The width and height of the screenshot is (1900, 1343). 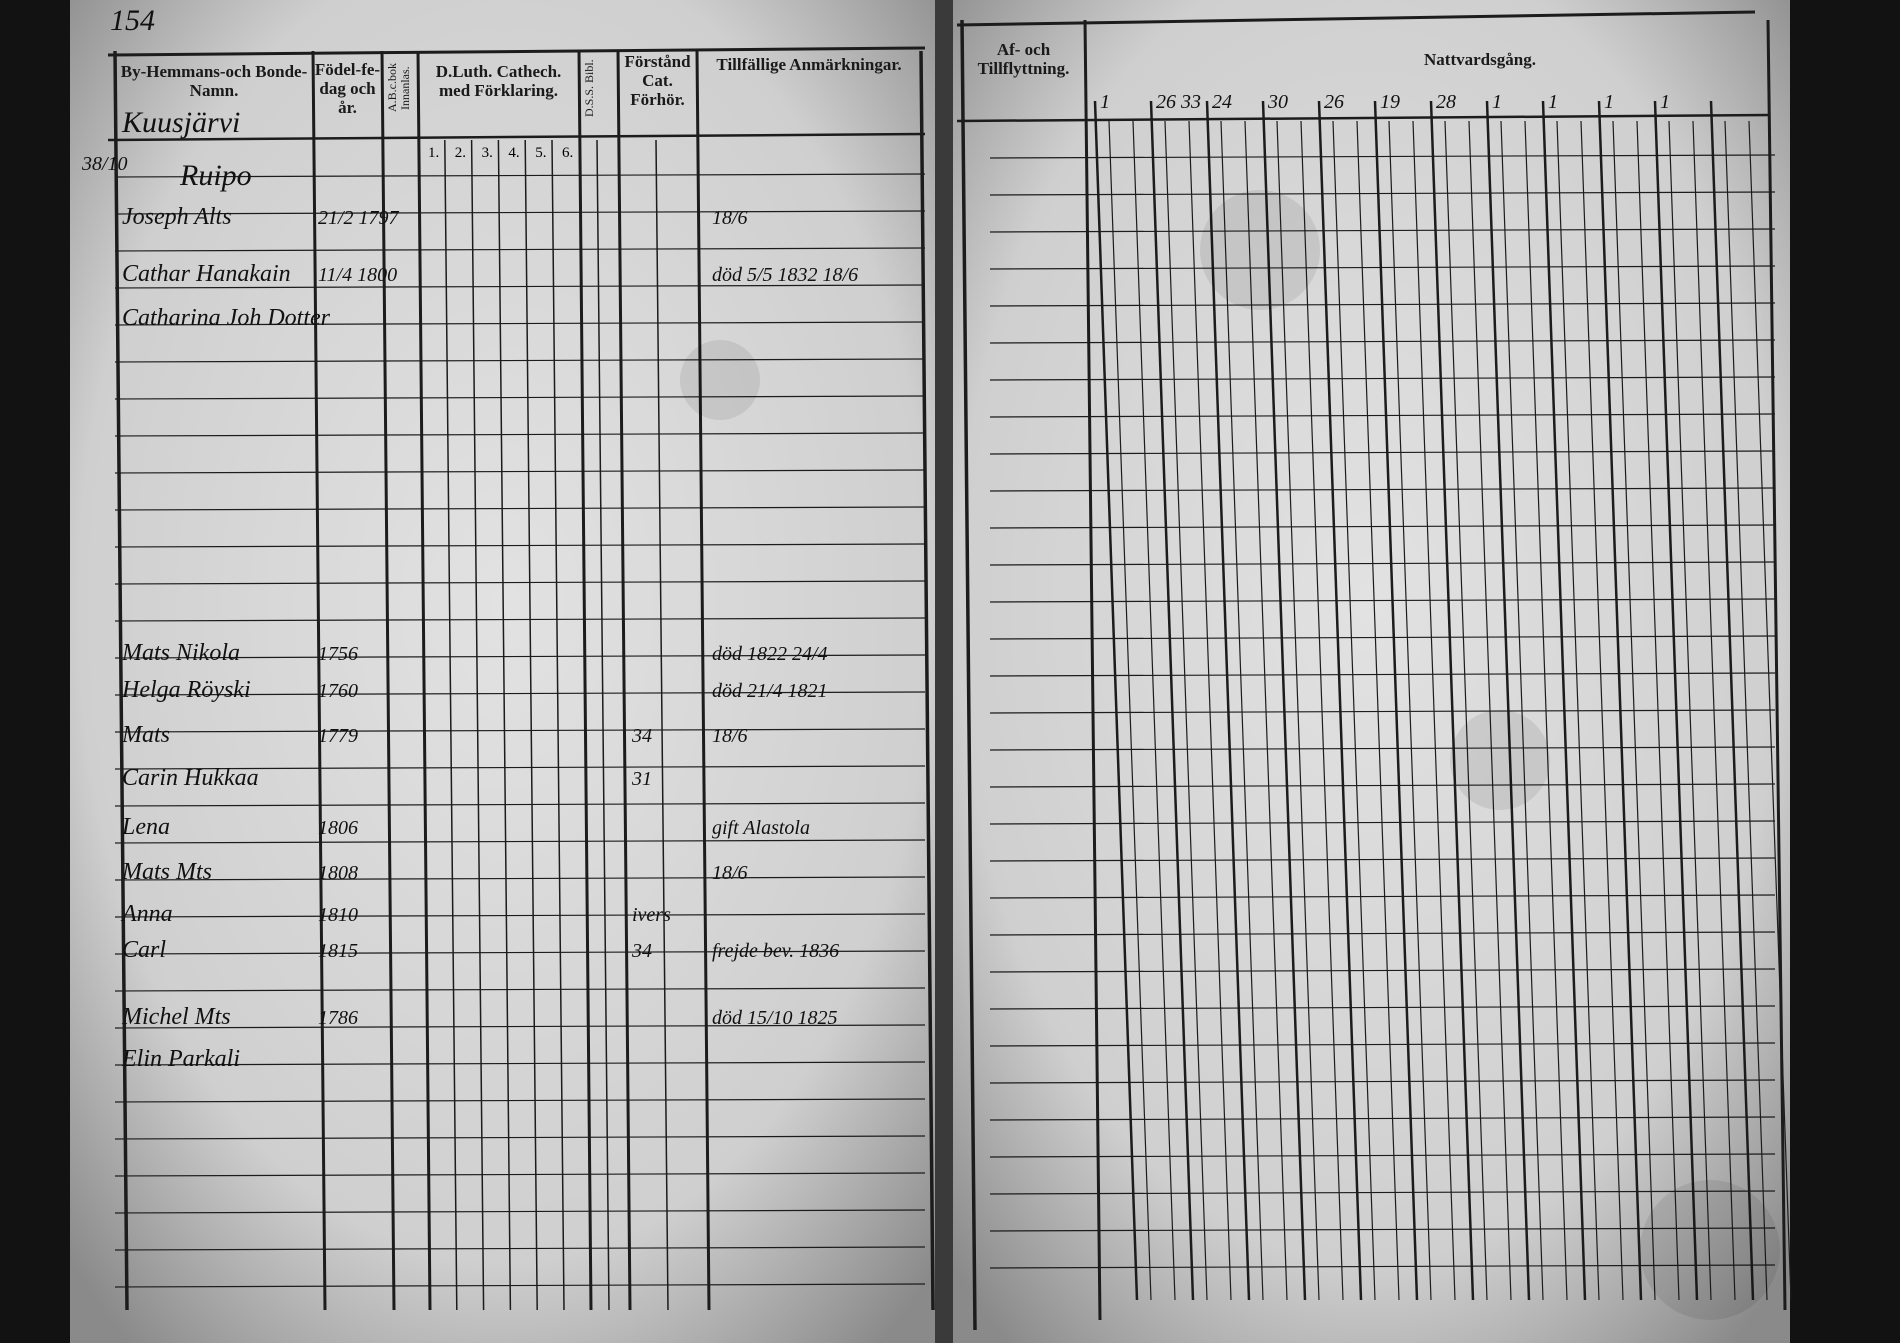 I want to click on page-number: 154, so click(x=132, y=20).